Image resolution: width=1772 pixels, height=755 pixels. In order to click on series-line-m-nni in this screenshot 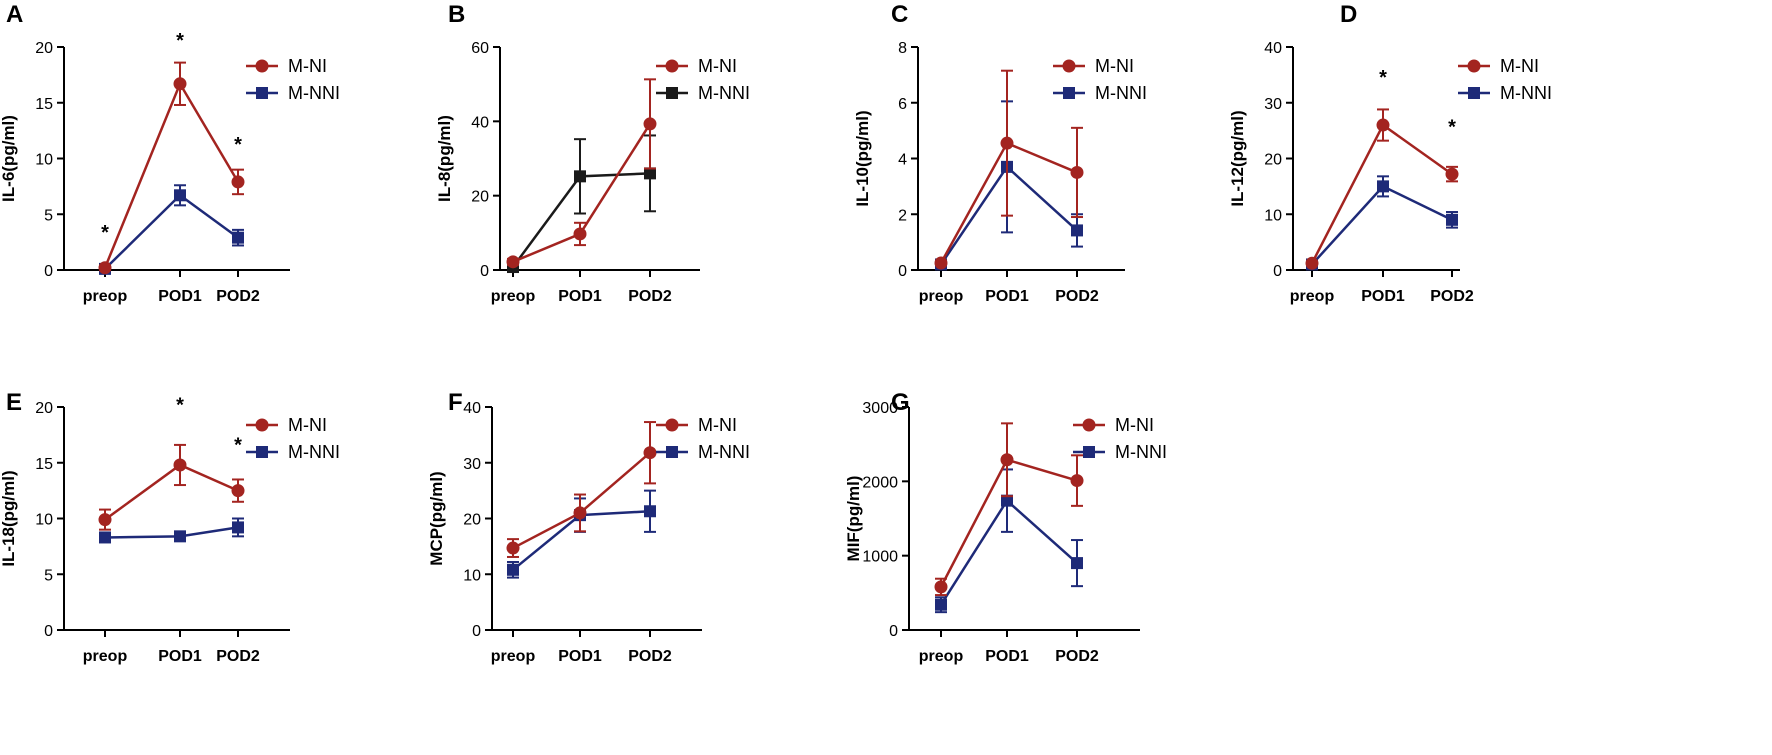, I will do `click(1008, 552)`.